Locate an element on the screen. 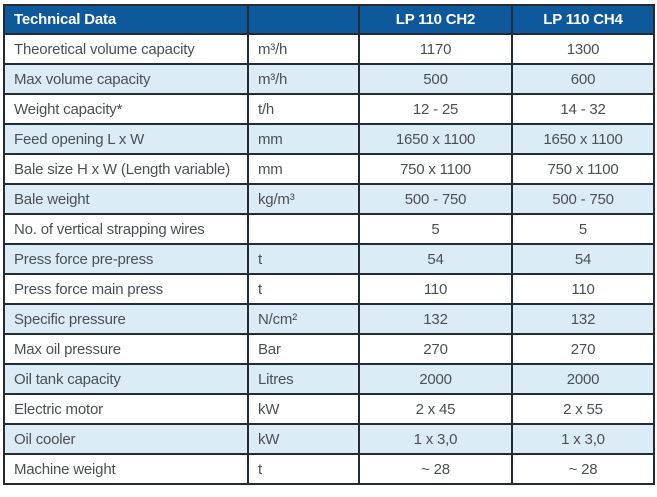 The height and width of the screenshot is (497, 657). spec-unit is located at coordinates (303, 229).